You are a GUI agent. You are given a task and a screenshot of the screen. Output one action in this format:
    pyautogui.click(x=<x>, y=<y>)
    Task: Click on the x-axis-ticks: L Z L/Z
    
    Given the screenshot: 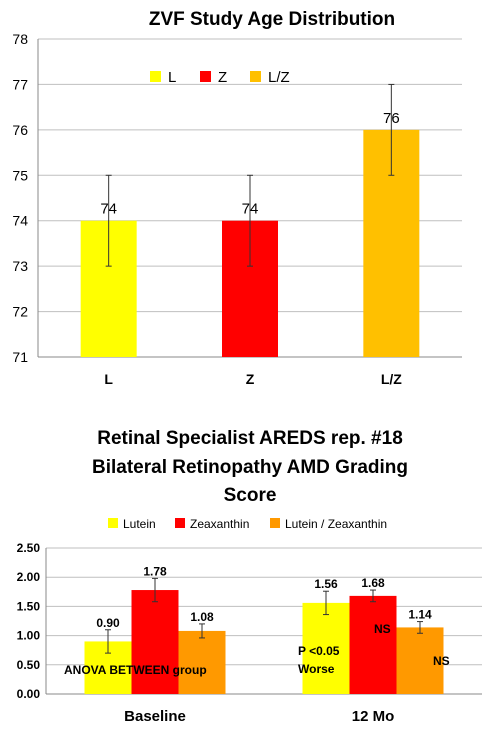 What is the action you would take?
    pyautogui.click(x=253, y=379)
    